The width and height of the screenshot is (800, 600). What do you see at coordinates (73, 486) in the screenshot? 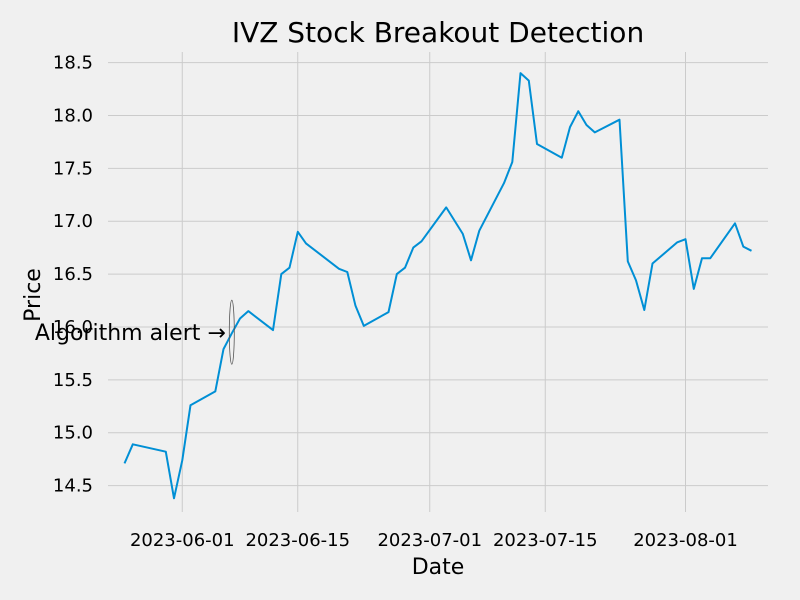
I see `y-tick-label: 14.5` at bounding box center [73, 486].